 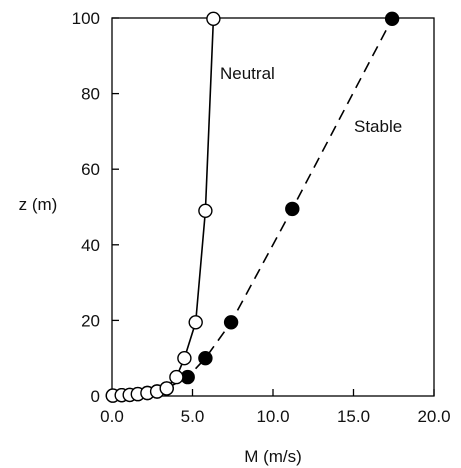 What do you see at coordinates (90, 320) in the screenshot?
I see `y-tick-label: 20` at bounding box center [90, 320].